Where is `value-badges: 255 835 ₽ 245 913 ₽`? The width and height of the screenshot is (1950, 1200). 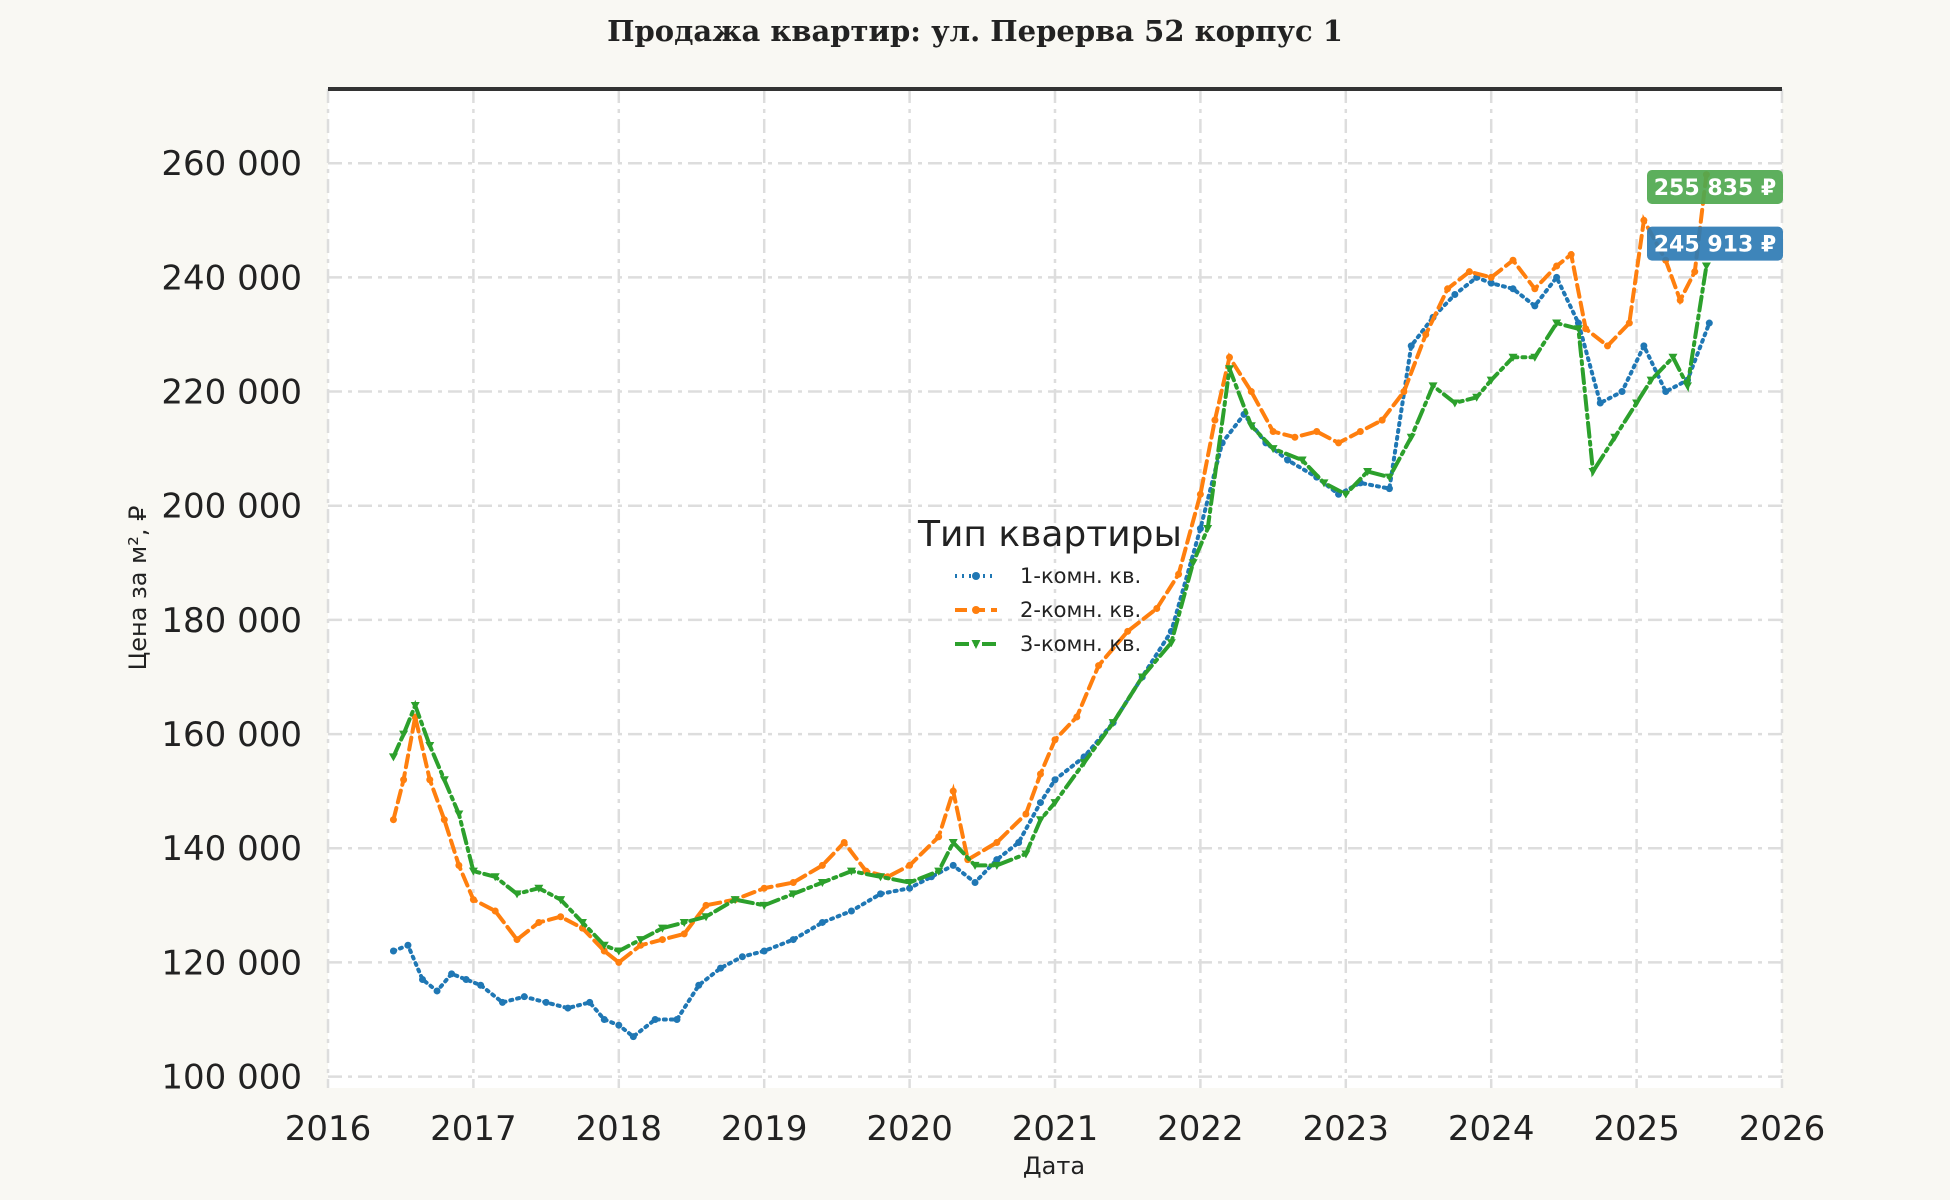
value-badges: 255 835 ₽ 245 913 ₽ is located at coordinates (1715, 215).